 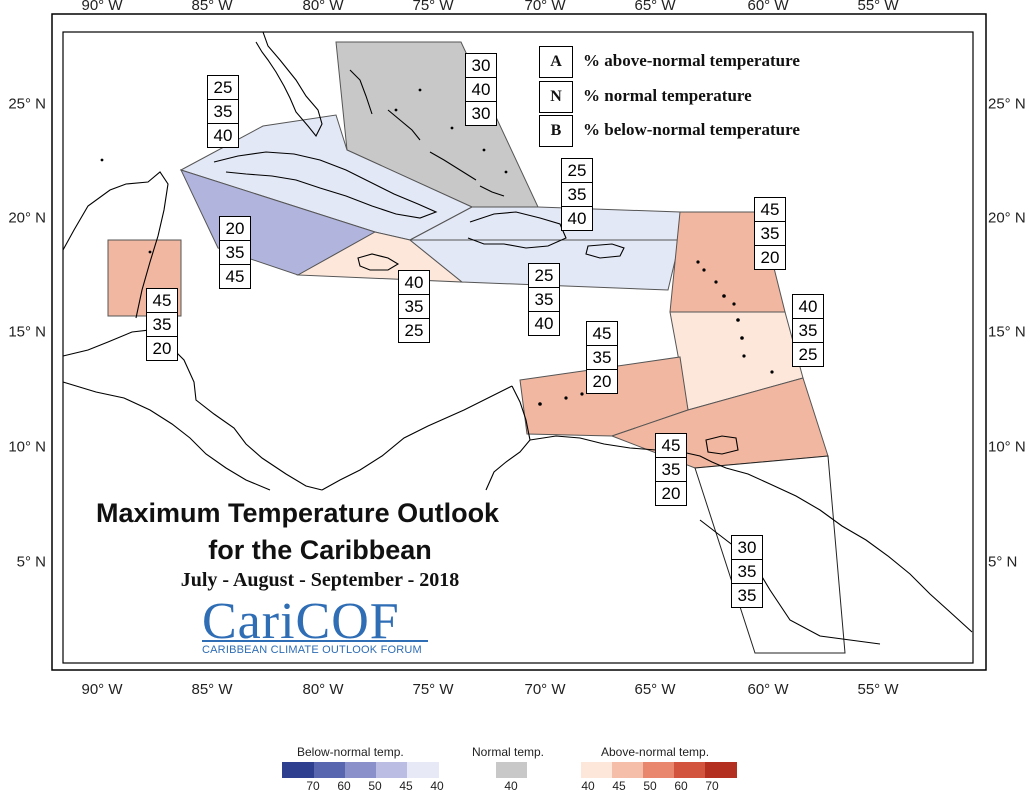 I want to click on lon-tick-bottom: 65° W, so click(x=655, y=689).